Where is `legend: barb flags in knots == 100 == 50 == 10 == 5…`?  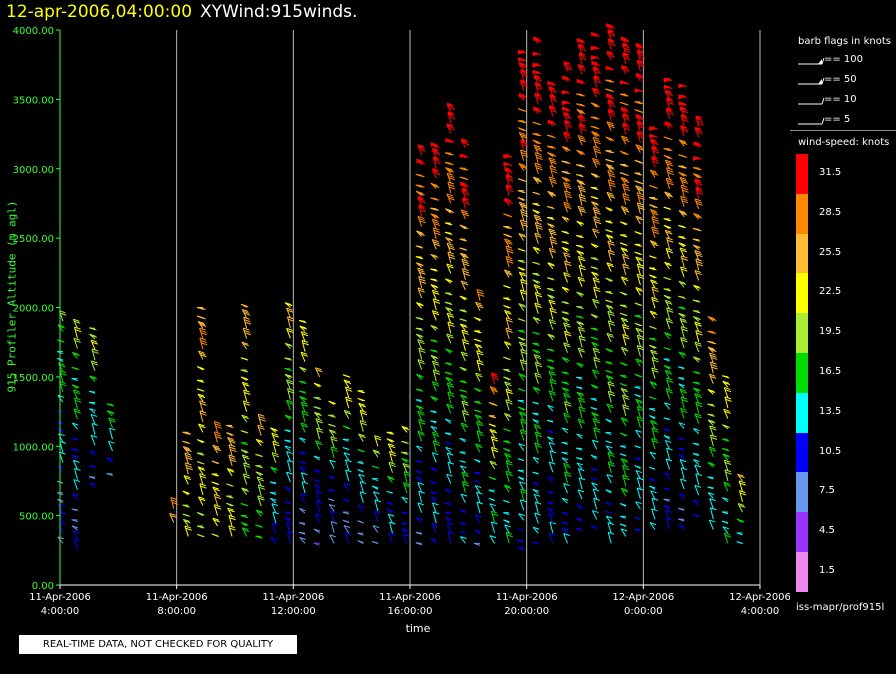 legend: barb flags in knots == 100 == 50 == 10 == 5… is located at coordinates (843, 340).